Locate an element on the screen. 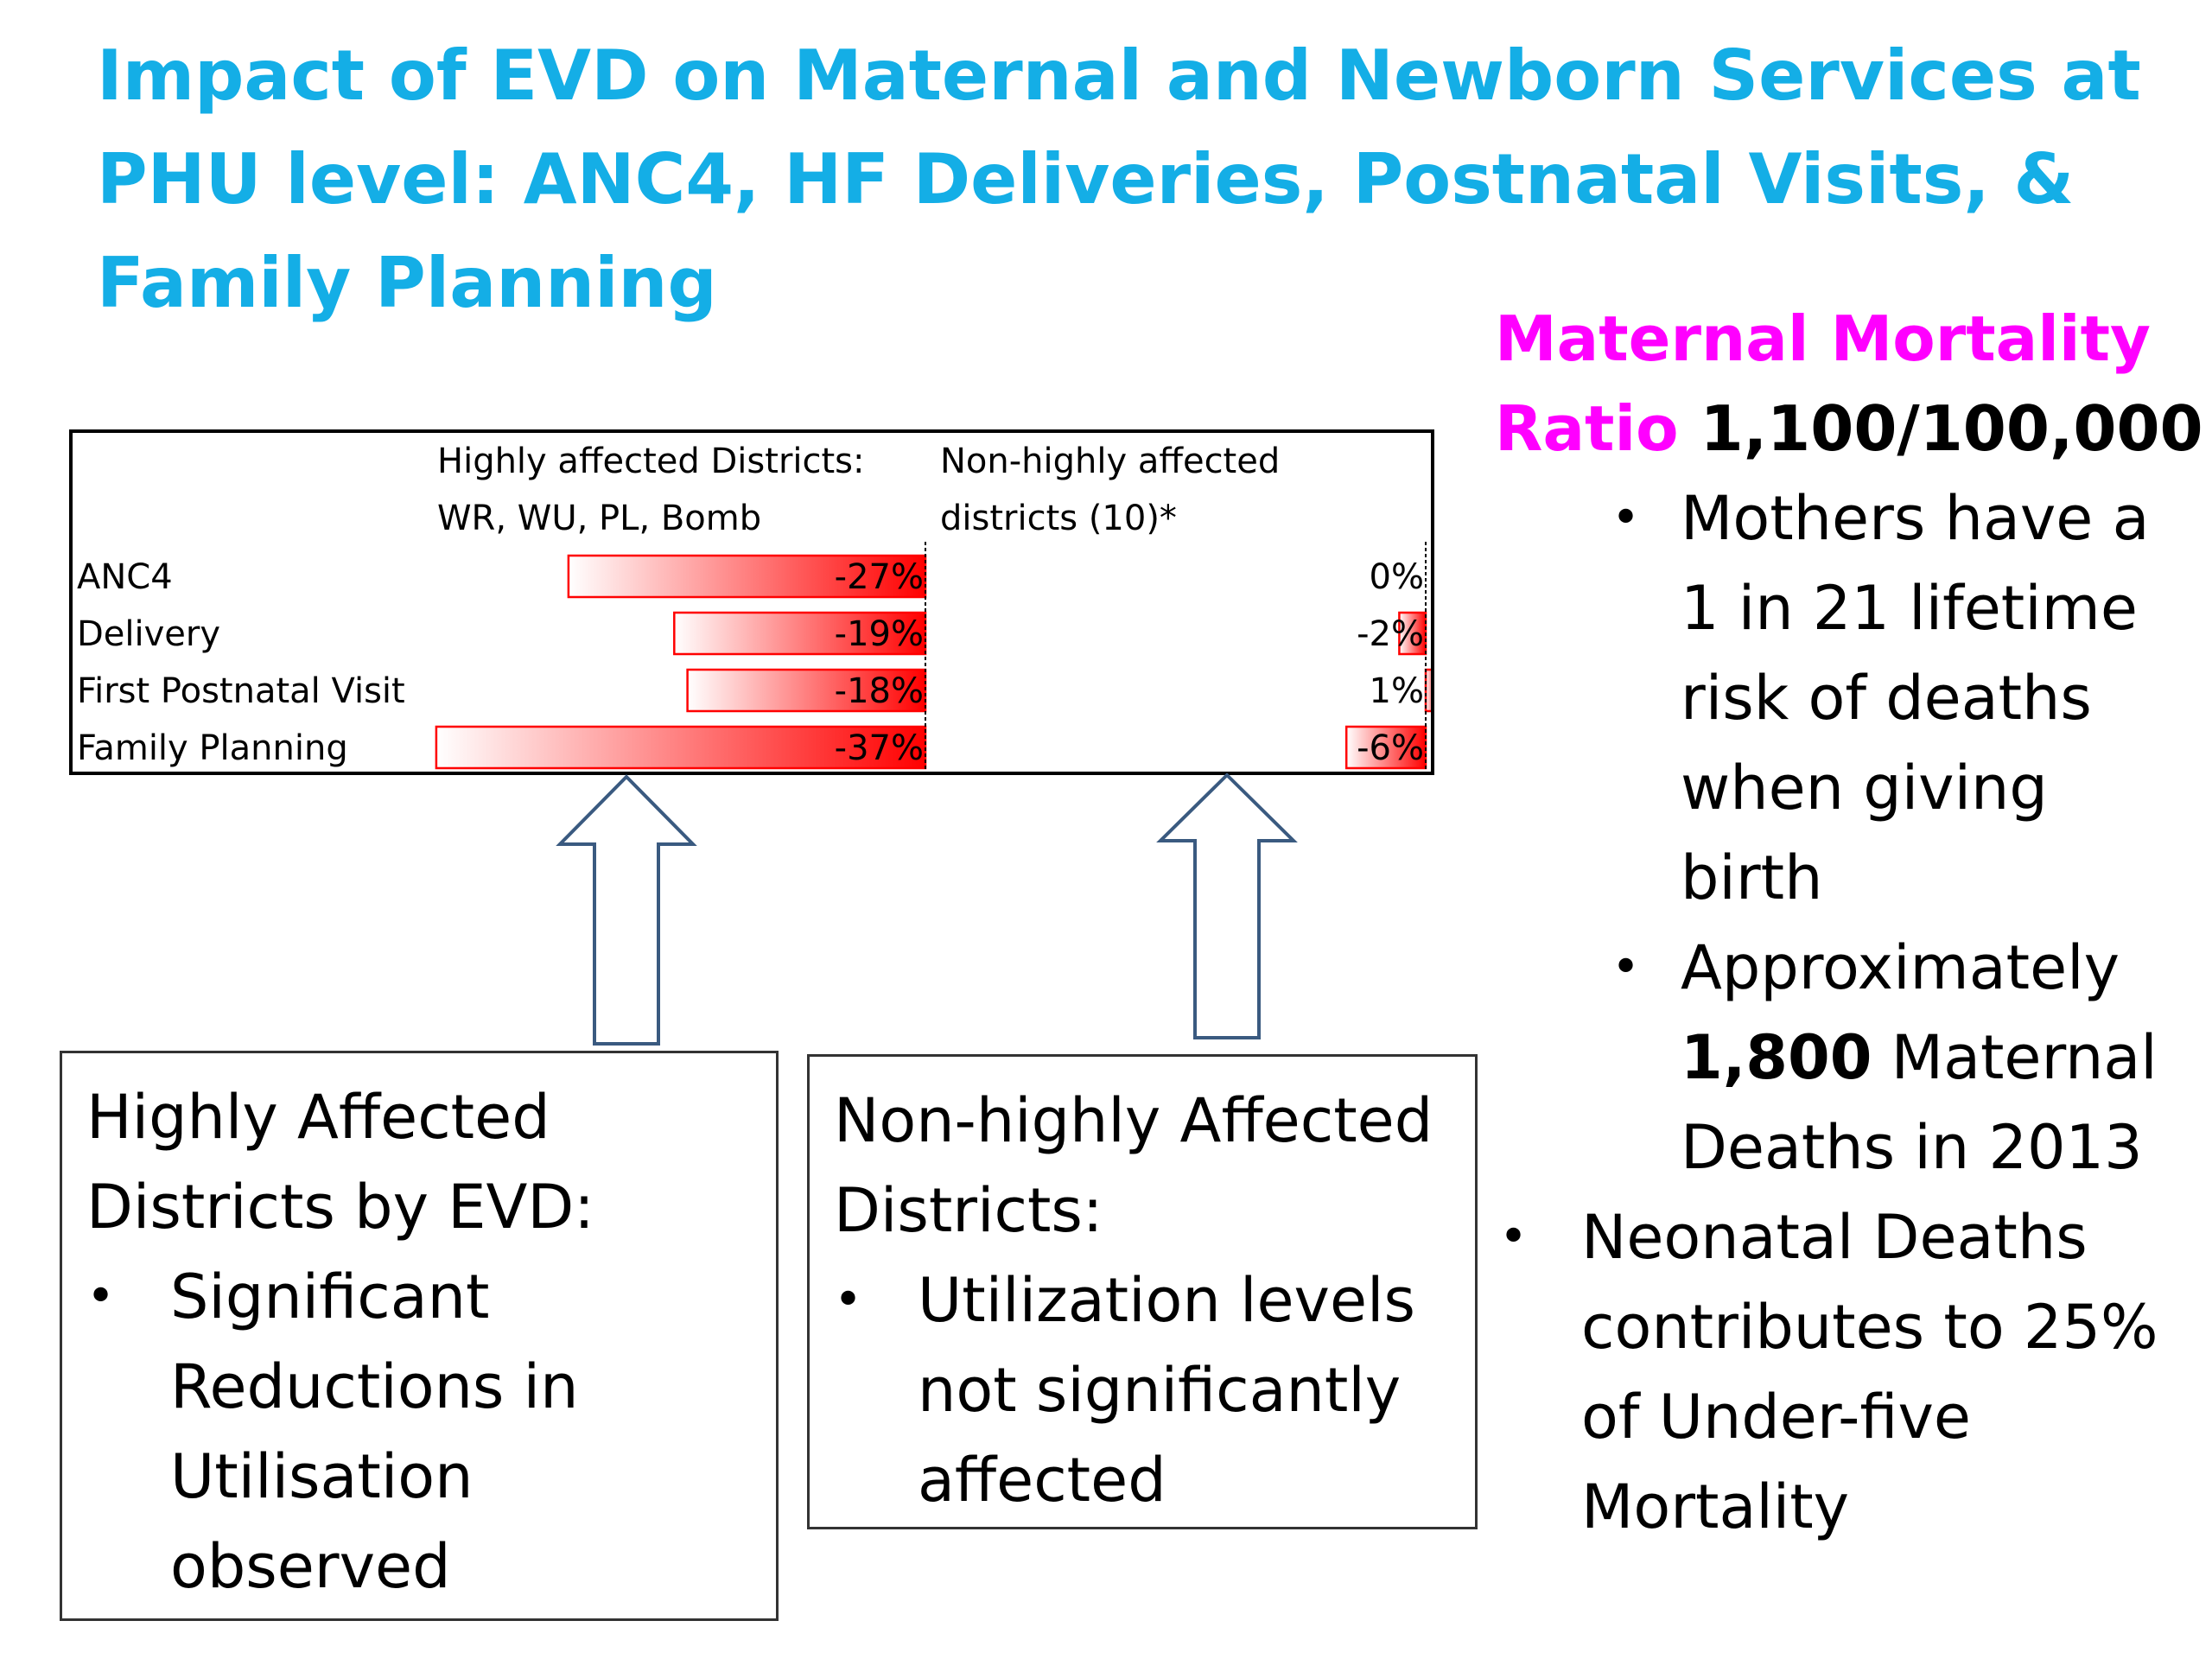  bullet-line: affected is located at coordinates (1042, 1480).